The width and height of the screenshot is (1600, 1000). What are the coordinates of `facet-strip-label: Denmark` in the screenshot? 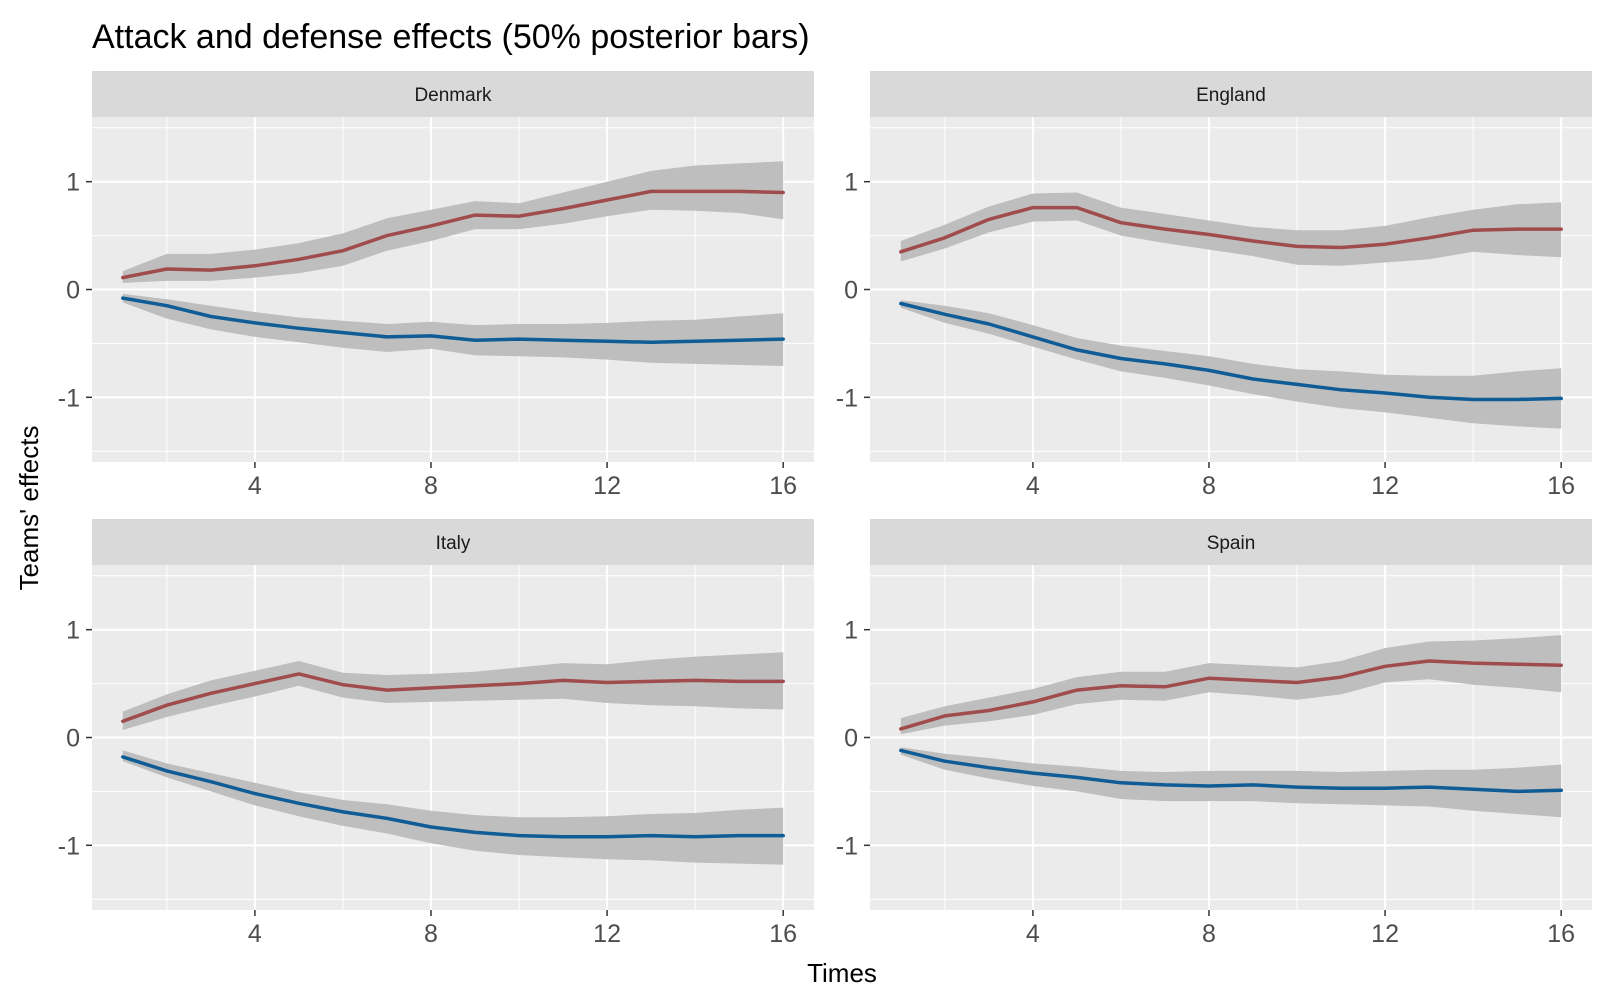 It's located at (453, 95).